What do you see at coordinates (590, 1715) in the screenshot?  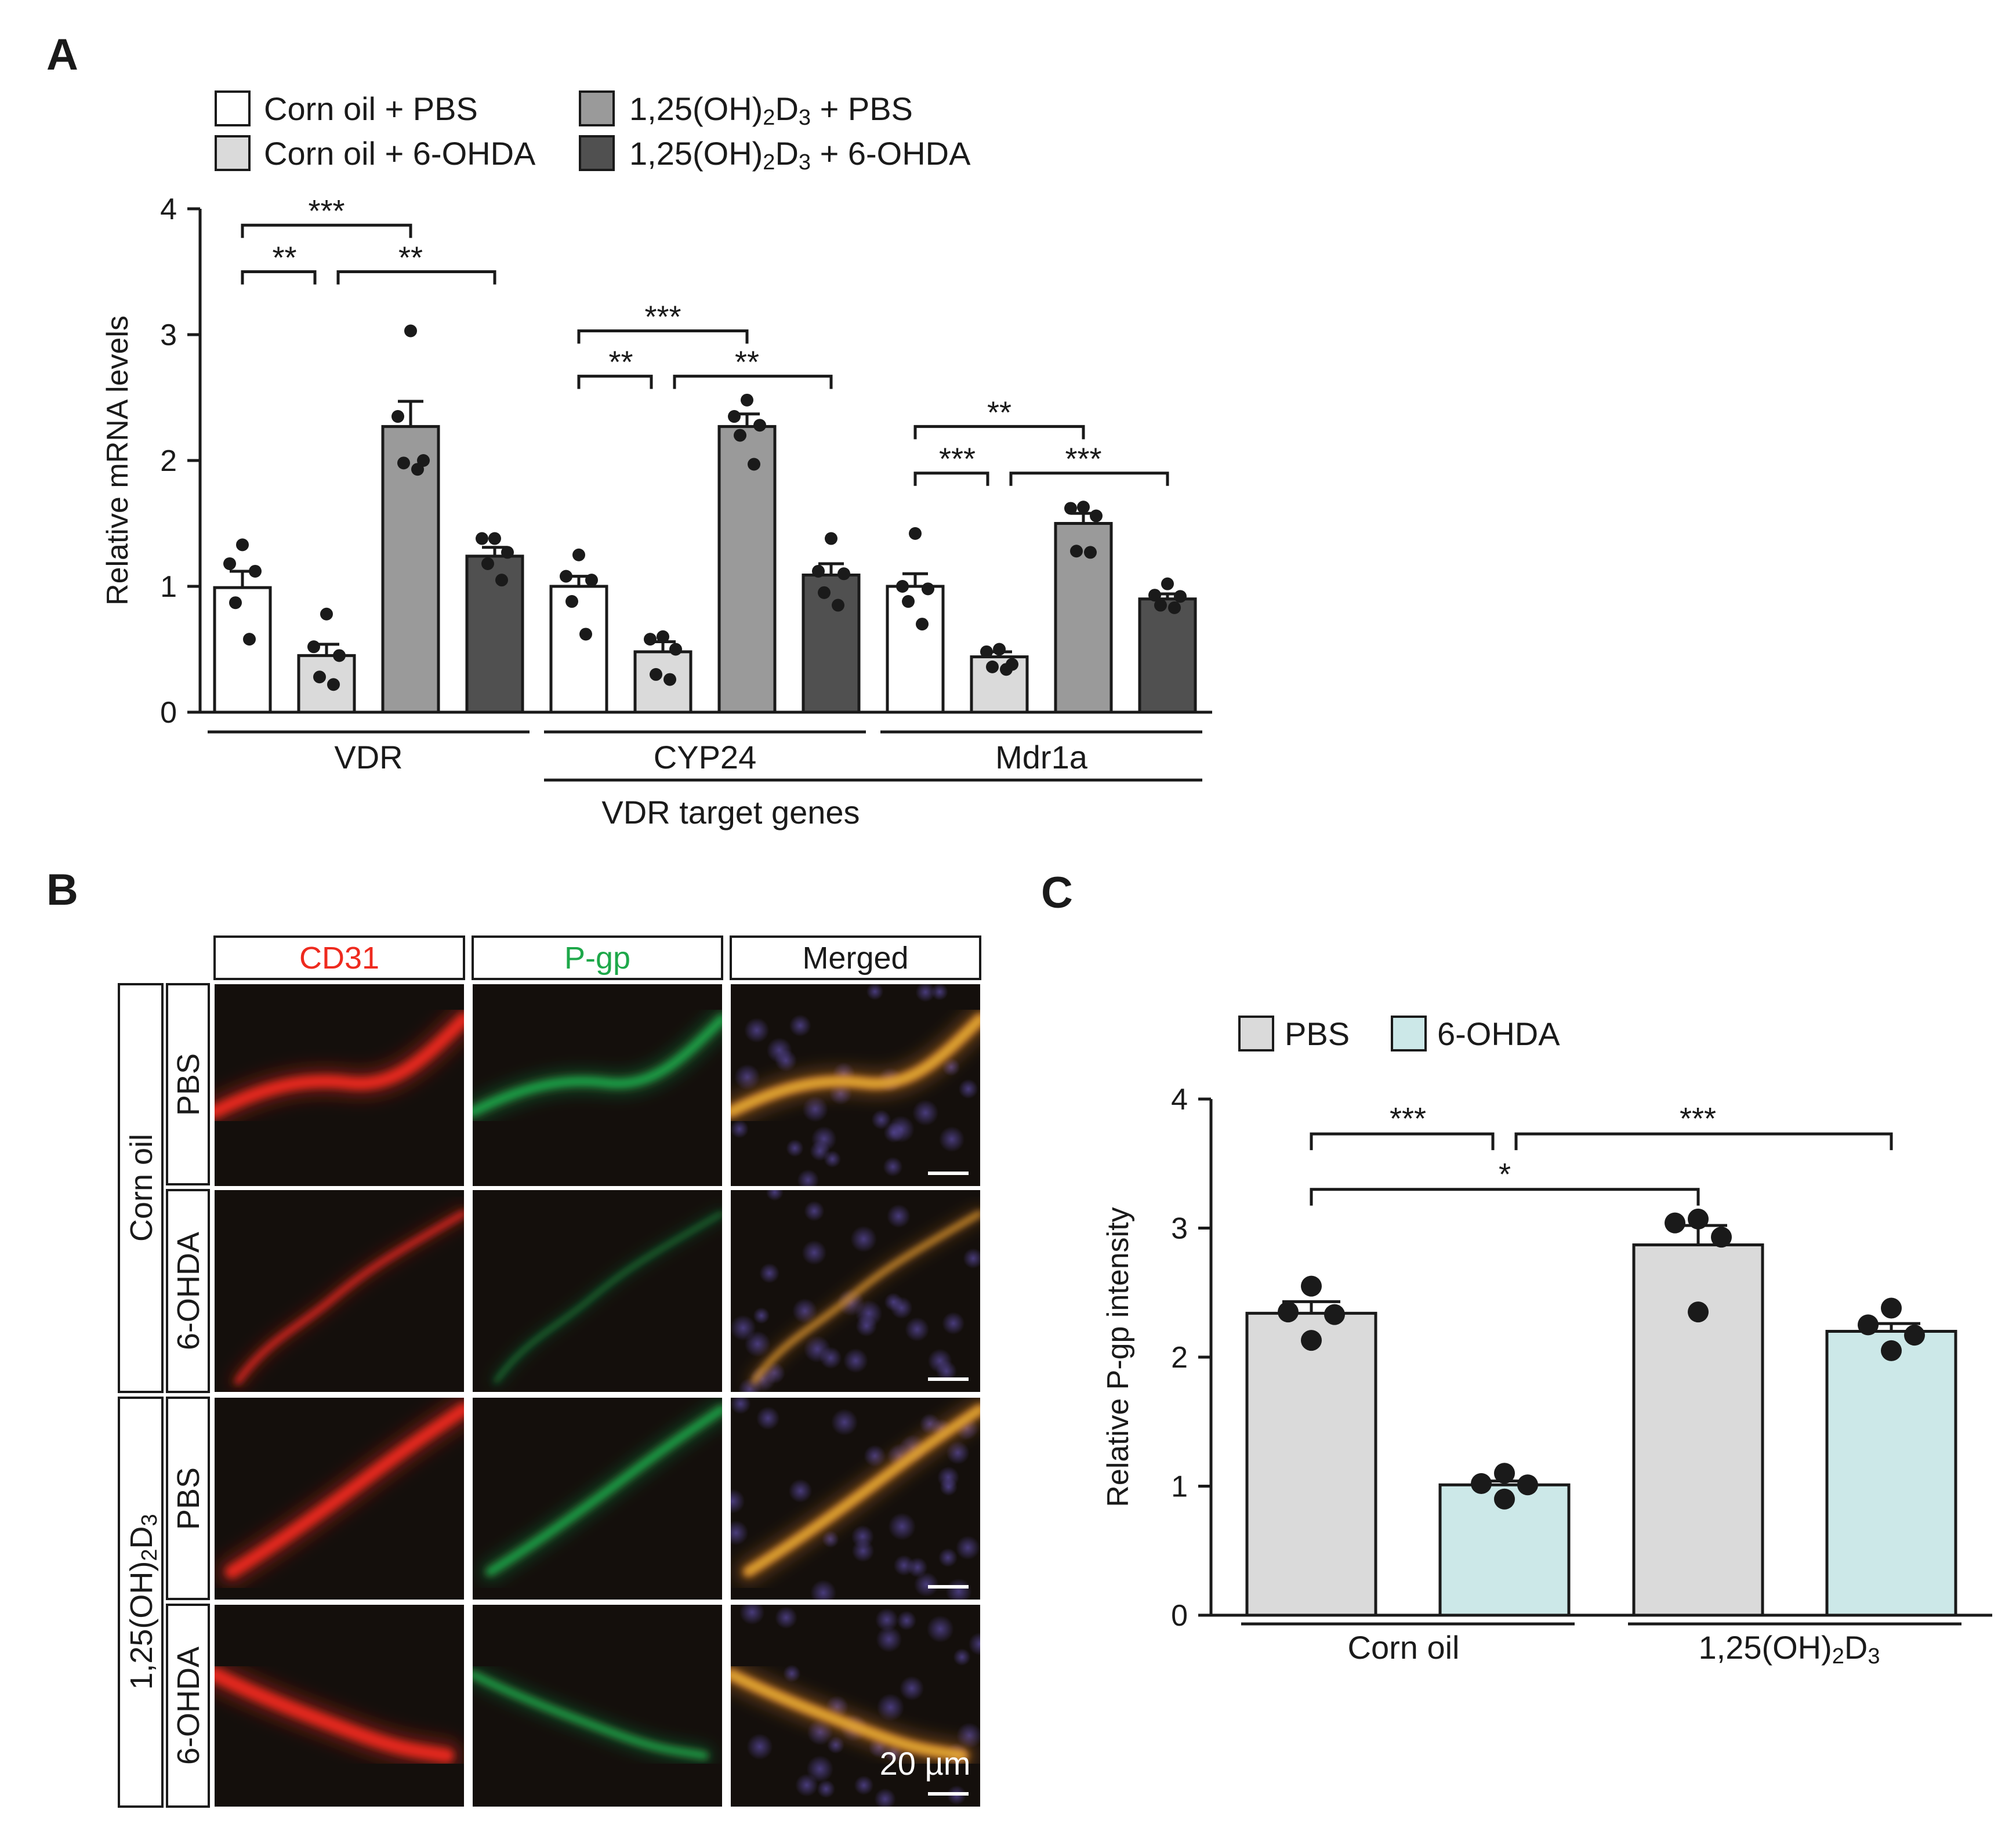 I see `vessel` at bounding box center [590, 1715].